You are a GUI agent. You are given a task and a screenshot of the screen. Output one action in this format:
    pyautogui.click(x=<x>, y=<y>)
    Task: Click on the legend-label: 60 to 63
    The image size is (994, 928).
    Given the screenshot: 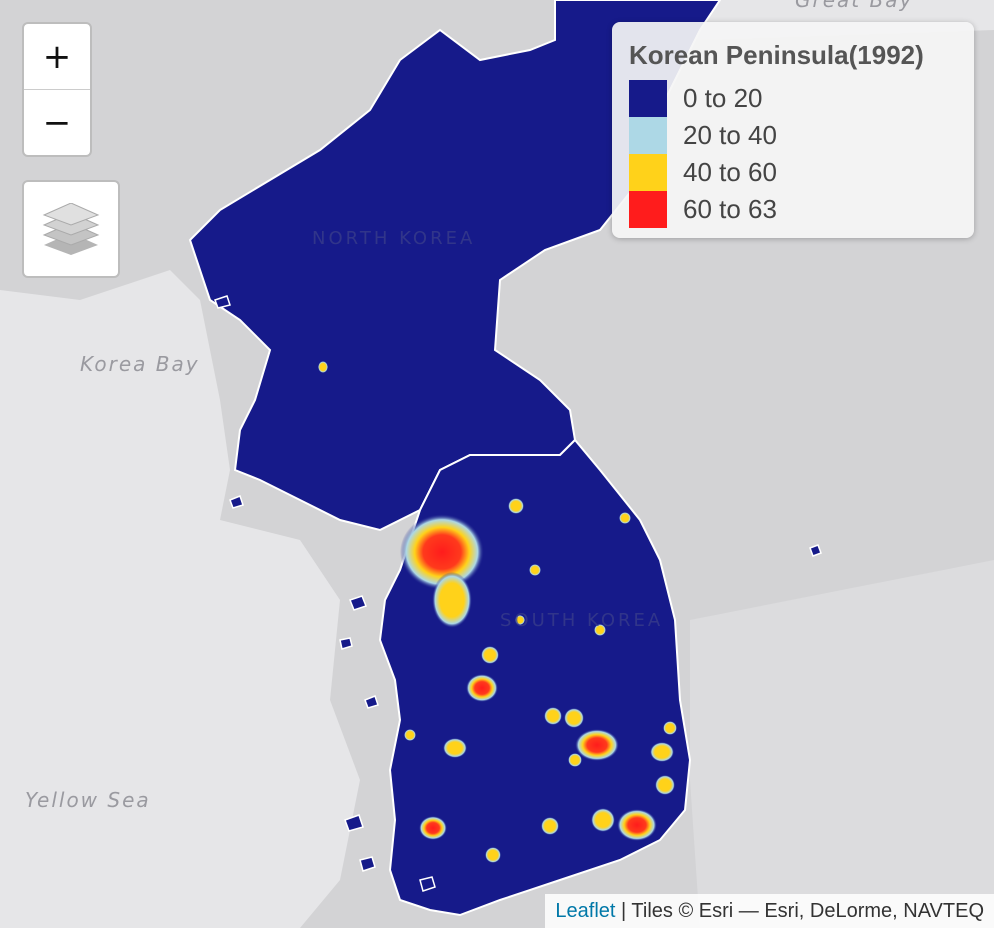 What is the action you would take?
    pyautogui.click(x=730, y=209)
    